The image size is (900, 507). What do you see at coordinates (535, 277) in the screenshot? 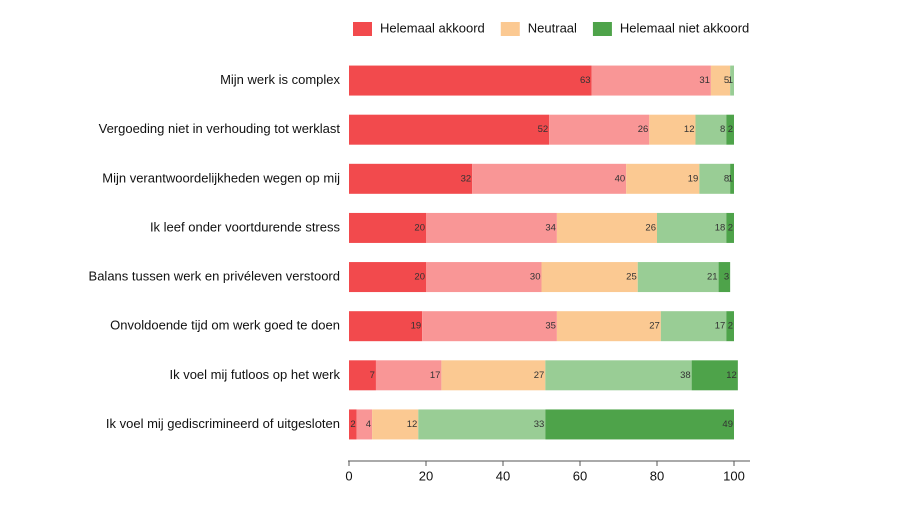
I see `value-label: 30` at bounding box center [535, 277].